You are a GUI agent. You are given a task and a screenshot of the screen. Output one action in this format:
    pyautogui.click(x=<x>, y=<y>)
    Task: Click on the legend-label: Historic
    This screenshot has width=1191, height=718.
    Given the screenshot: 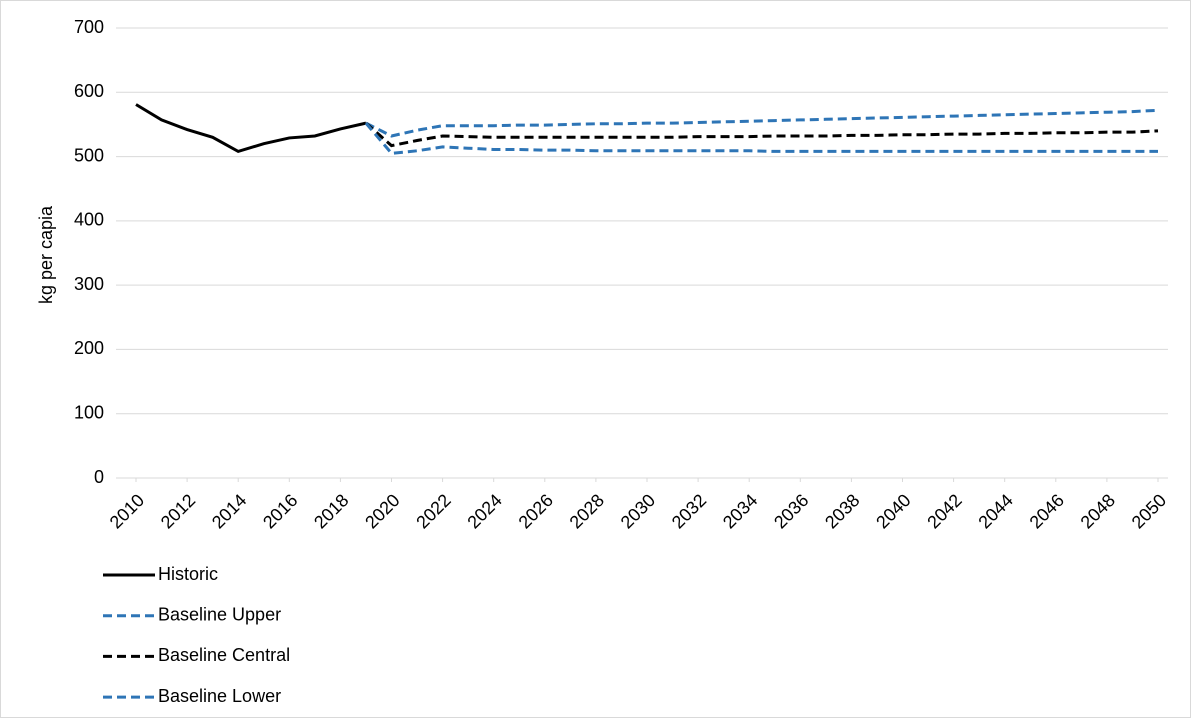 What is the action you would take?
    pyautogui.click(x=188, y=574)
    